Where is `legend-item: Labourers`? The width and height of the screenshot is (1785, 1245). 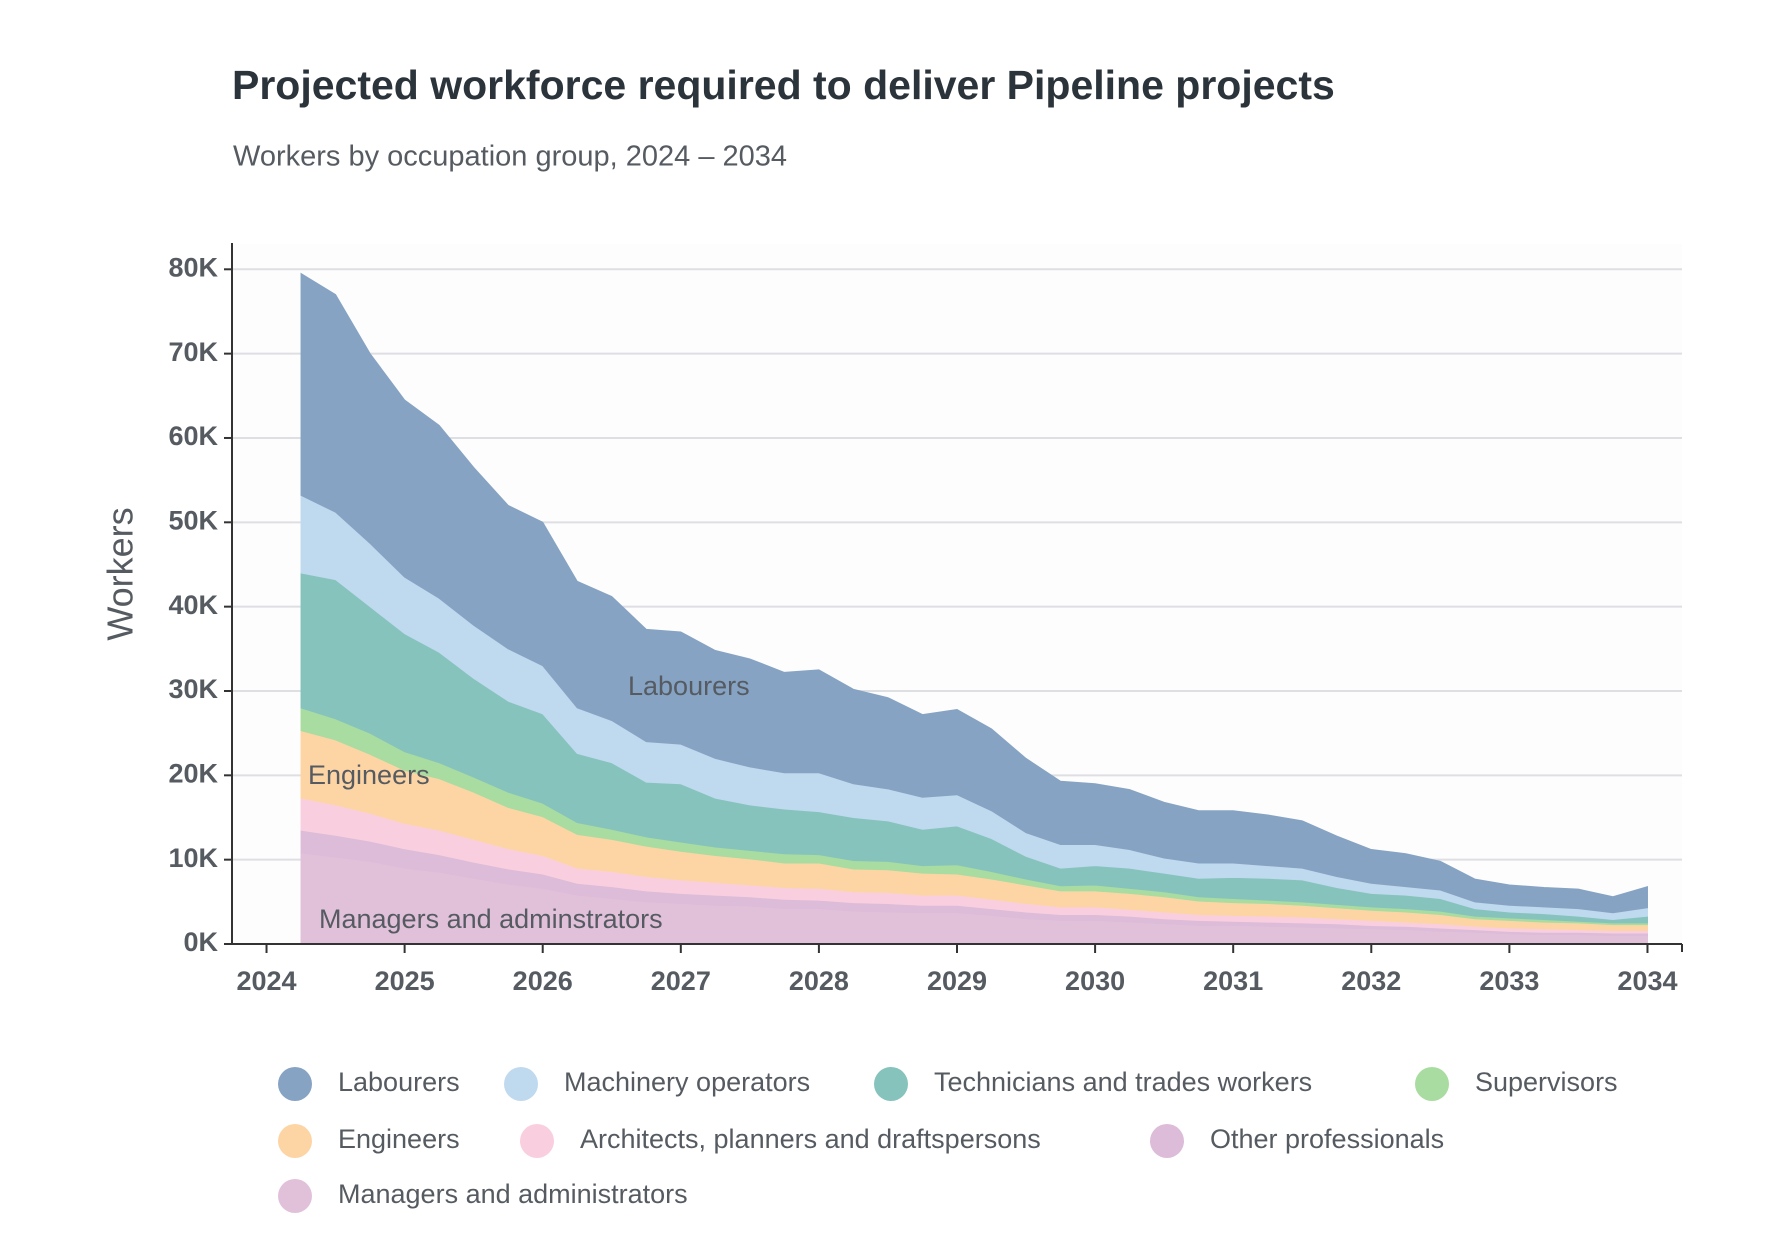 legend-item: Labourers is located at coordinates (369, 1084).